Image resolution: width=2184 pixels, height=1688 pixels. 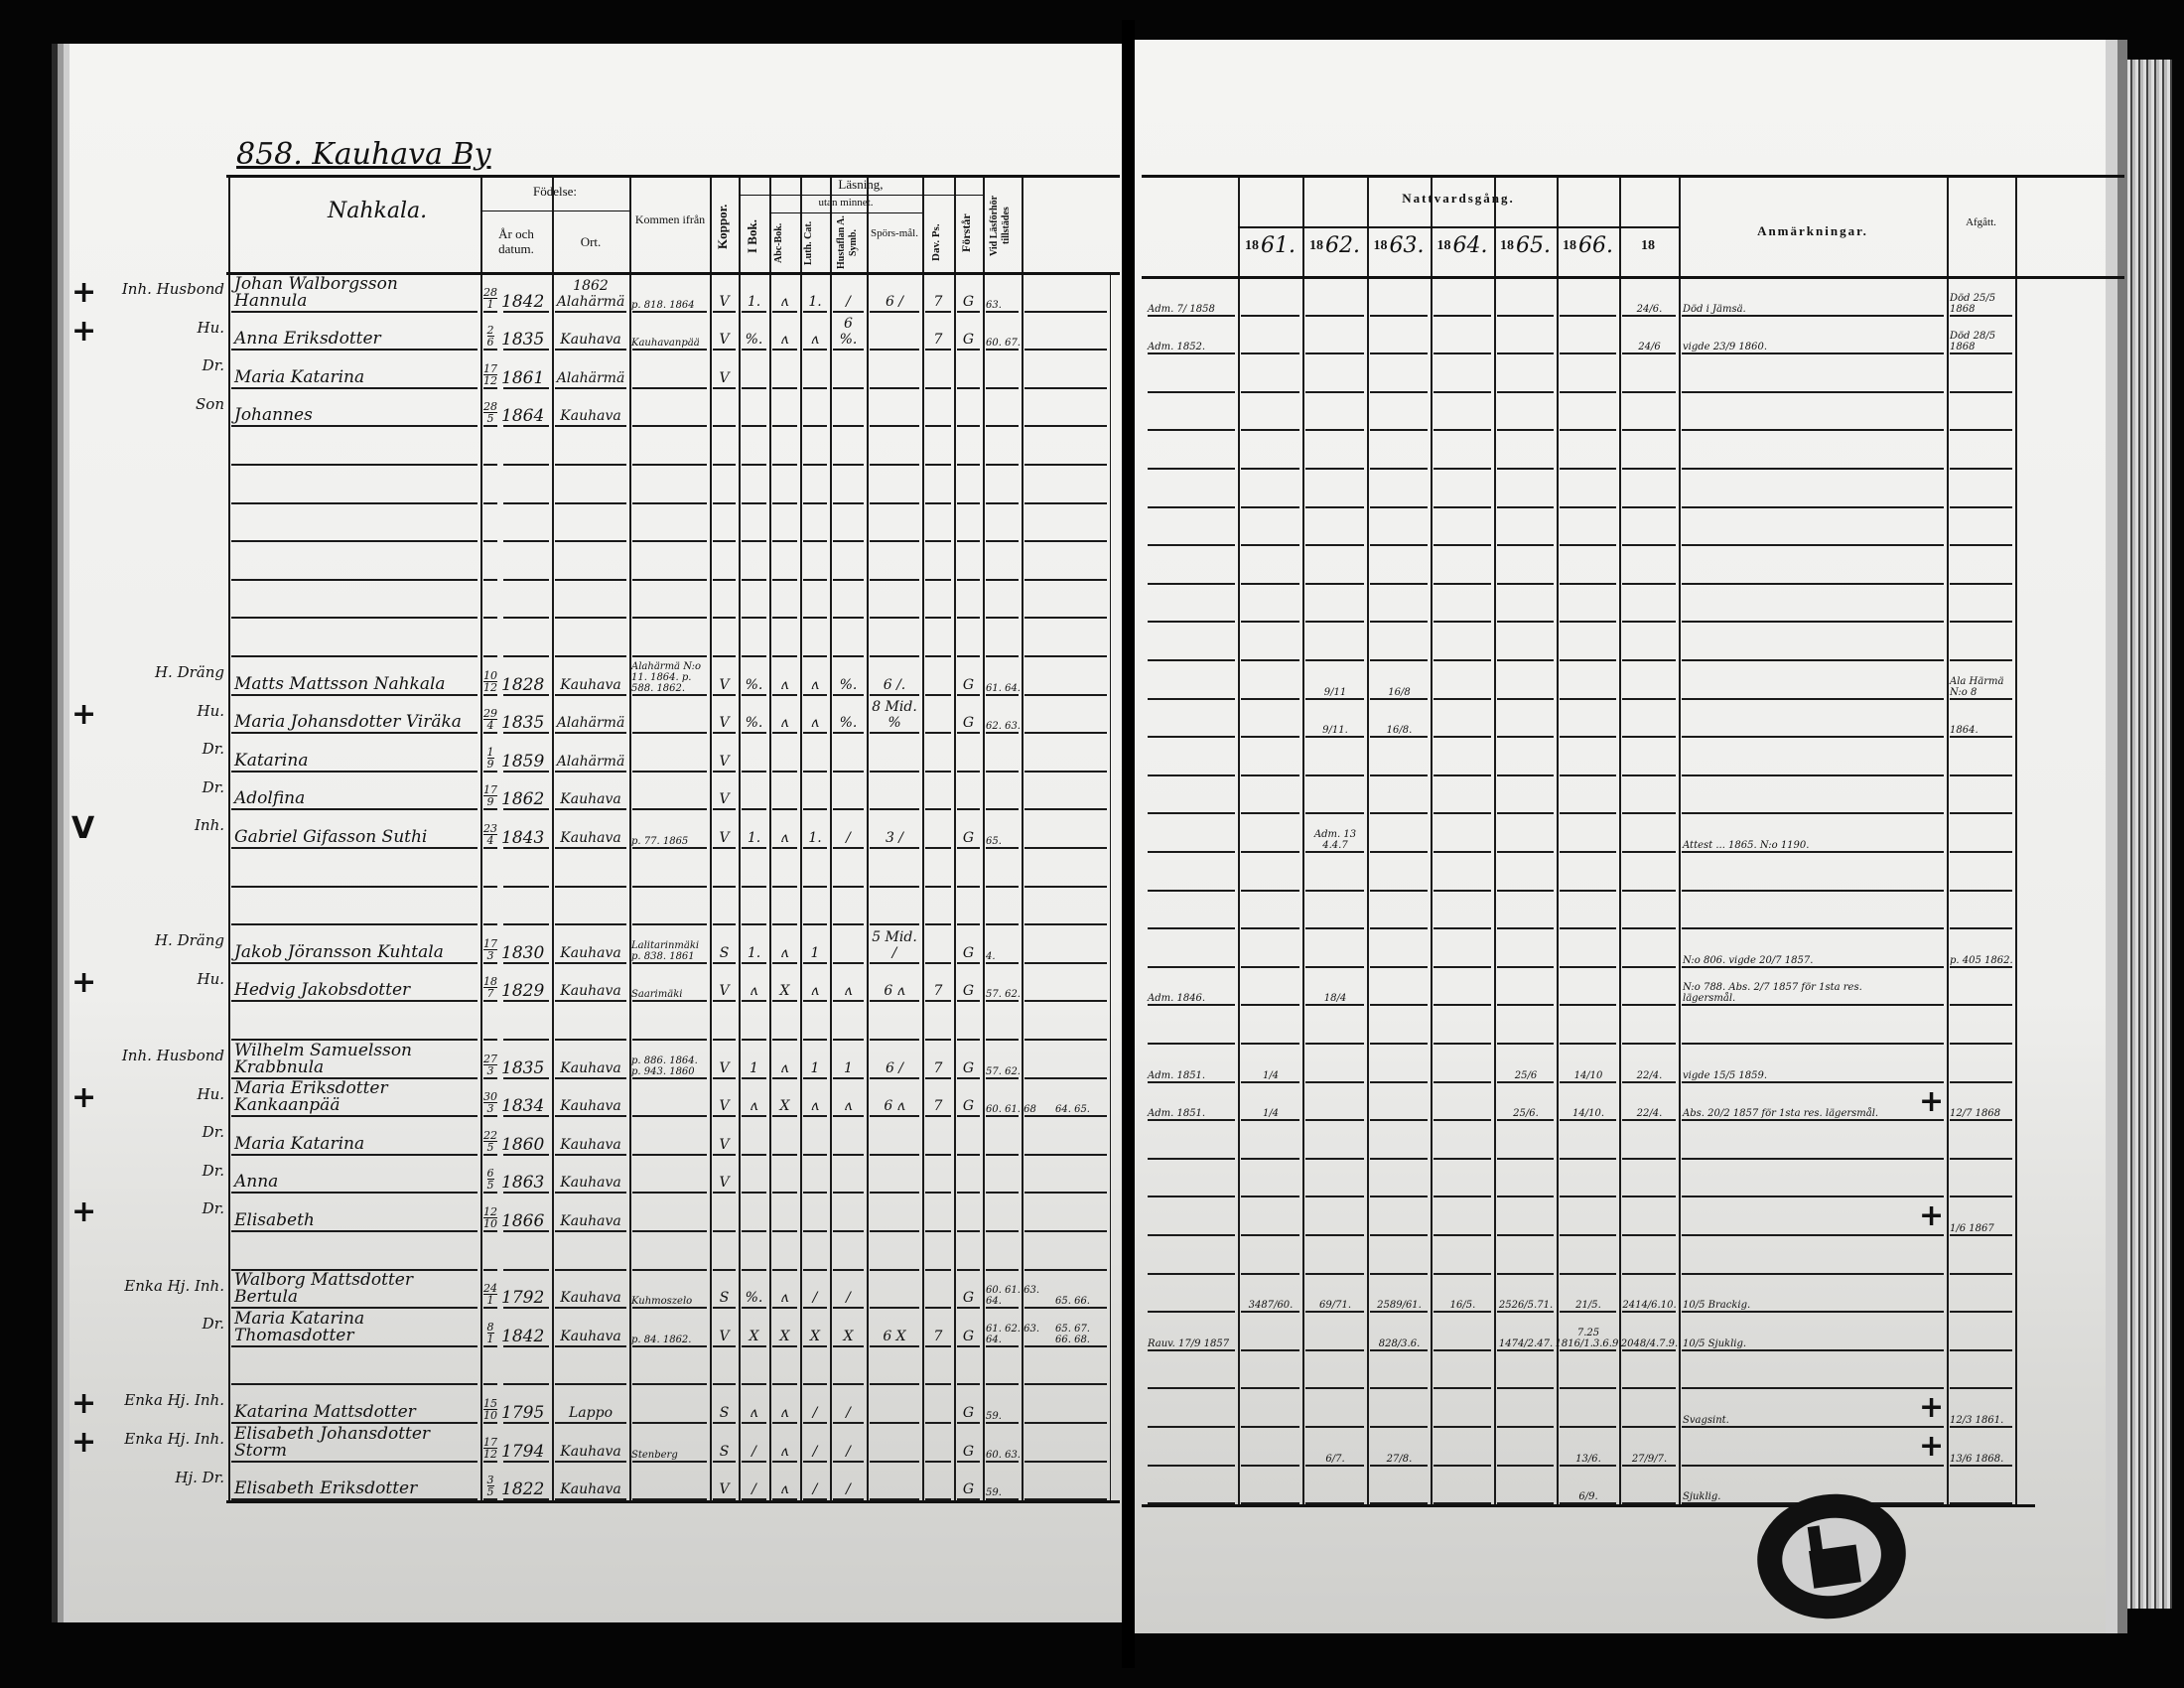 What do you see at coordinates (894, 1136) in the screenshot?
I see `spors-cell` at bounding box center [894, 1136].